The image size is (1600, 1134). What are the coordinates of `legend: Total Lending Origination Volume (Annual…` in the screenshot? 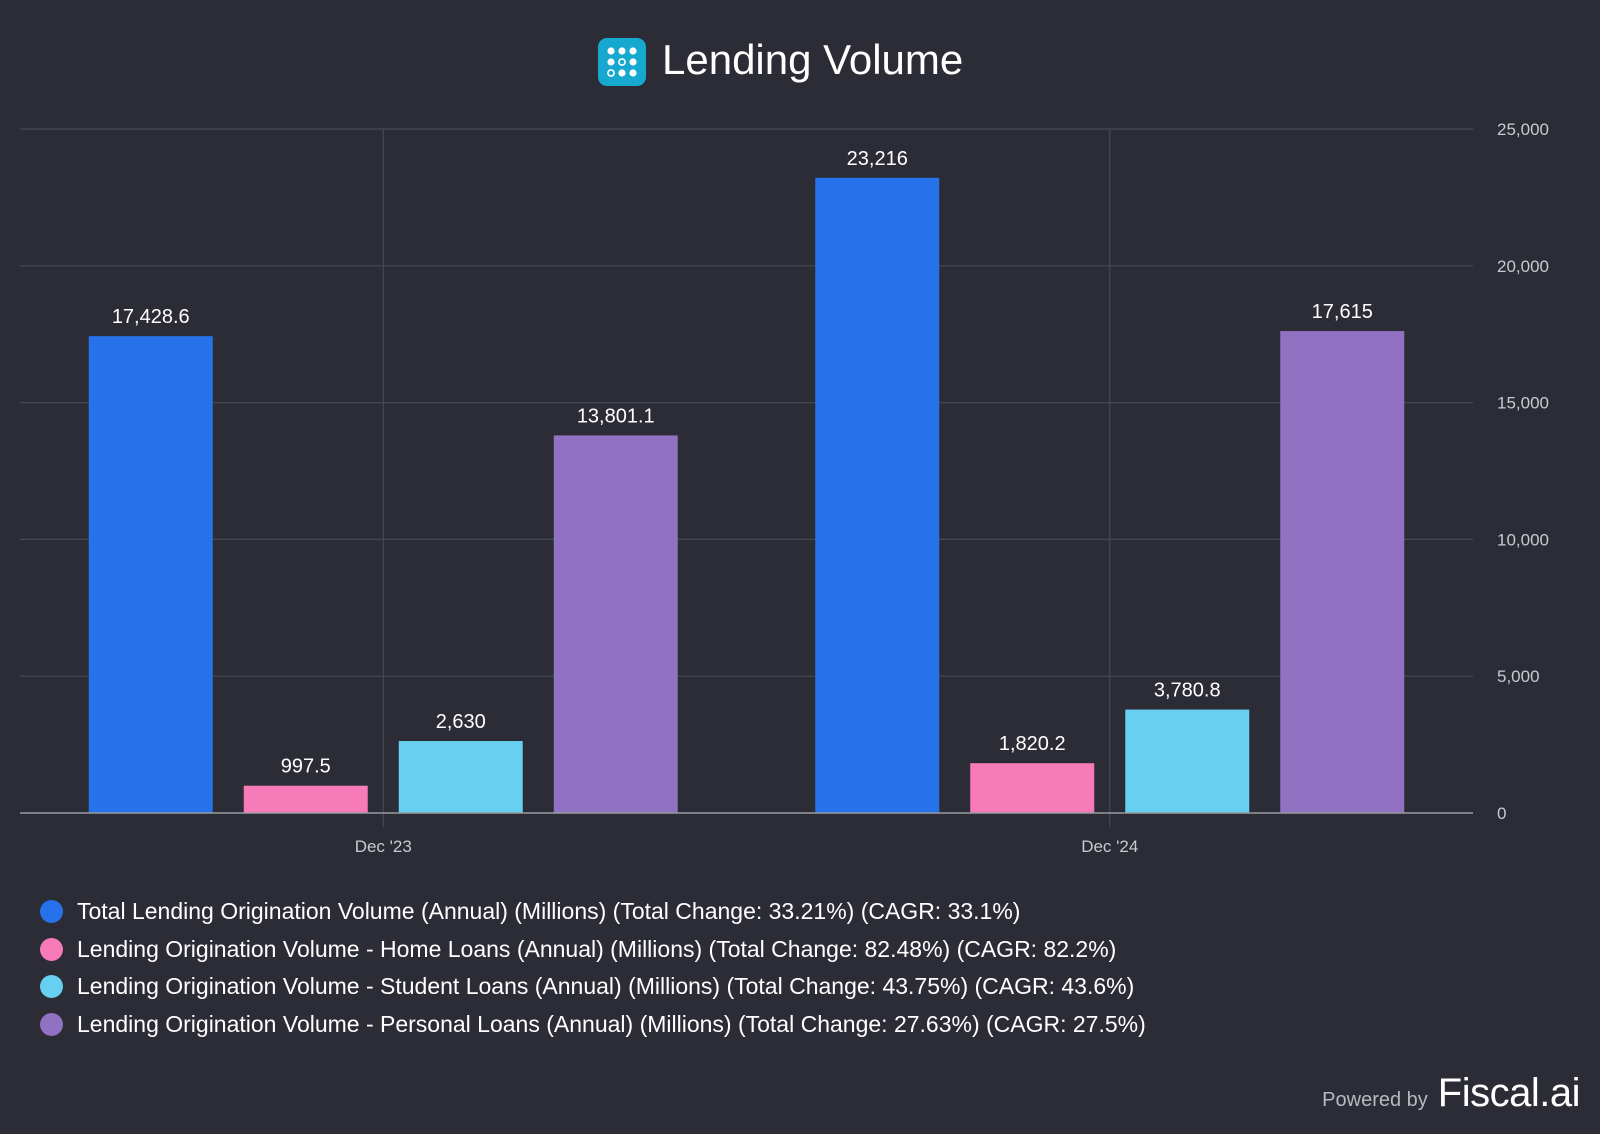 It's located at (593, 968).